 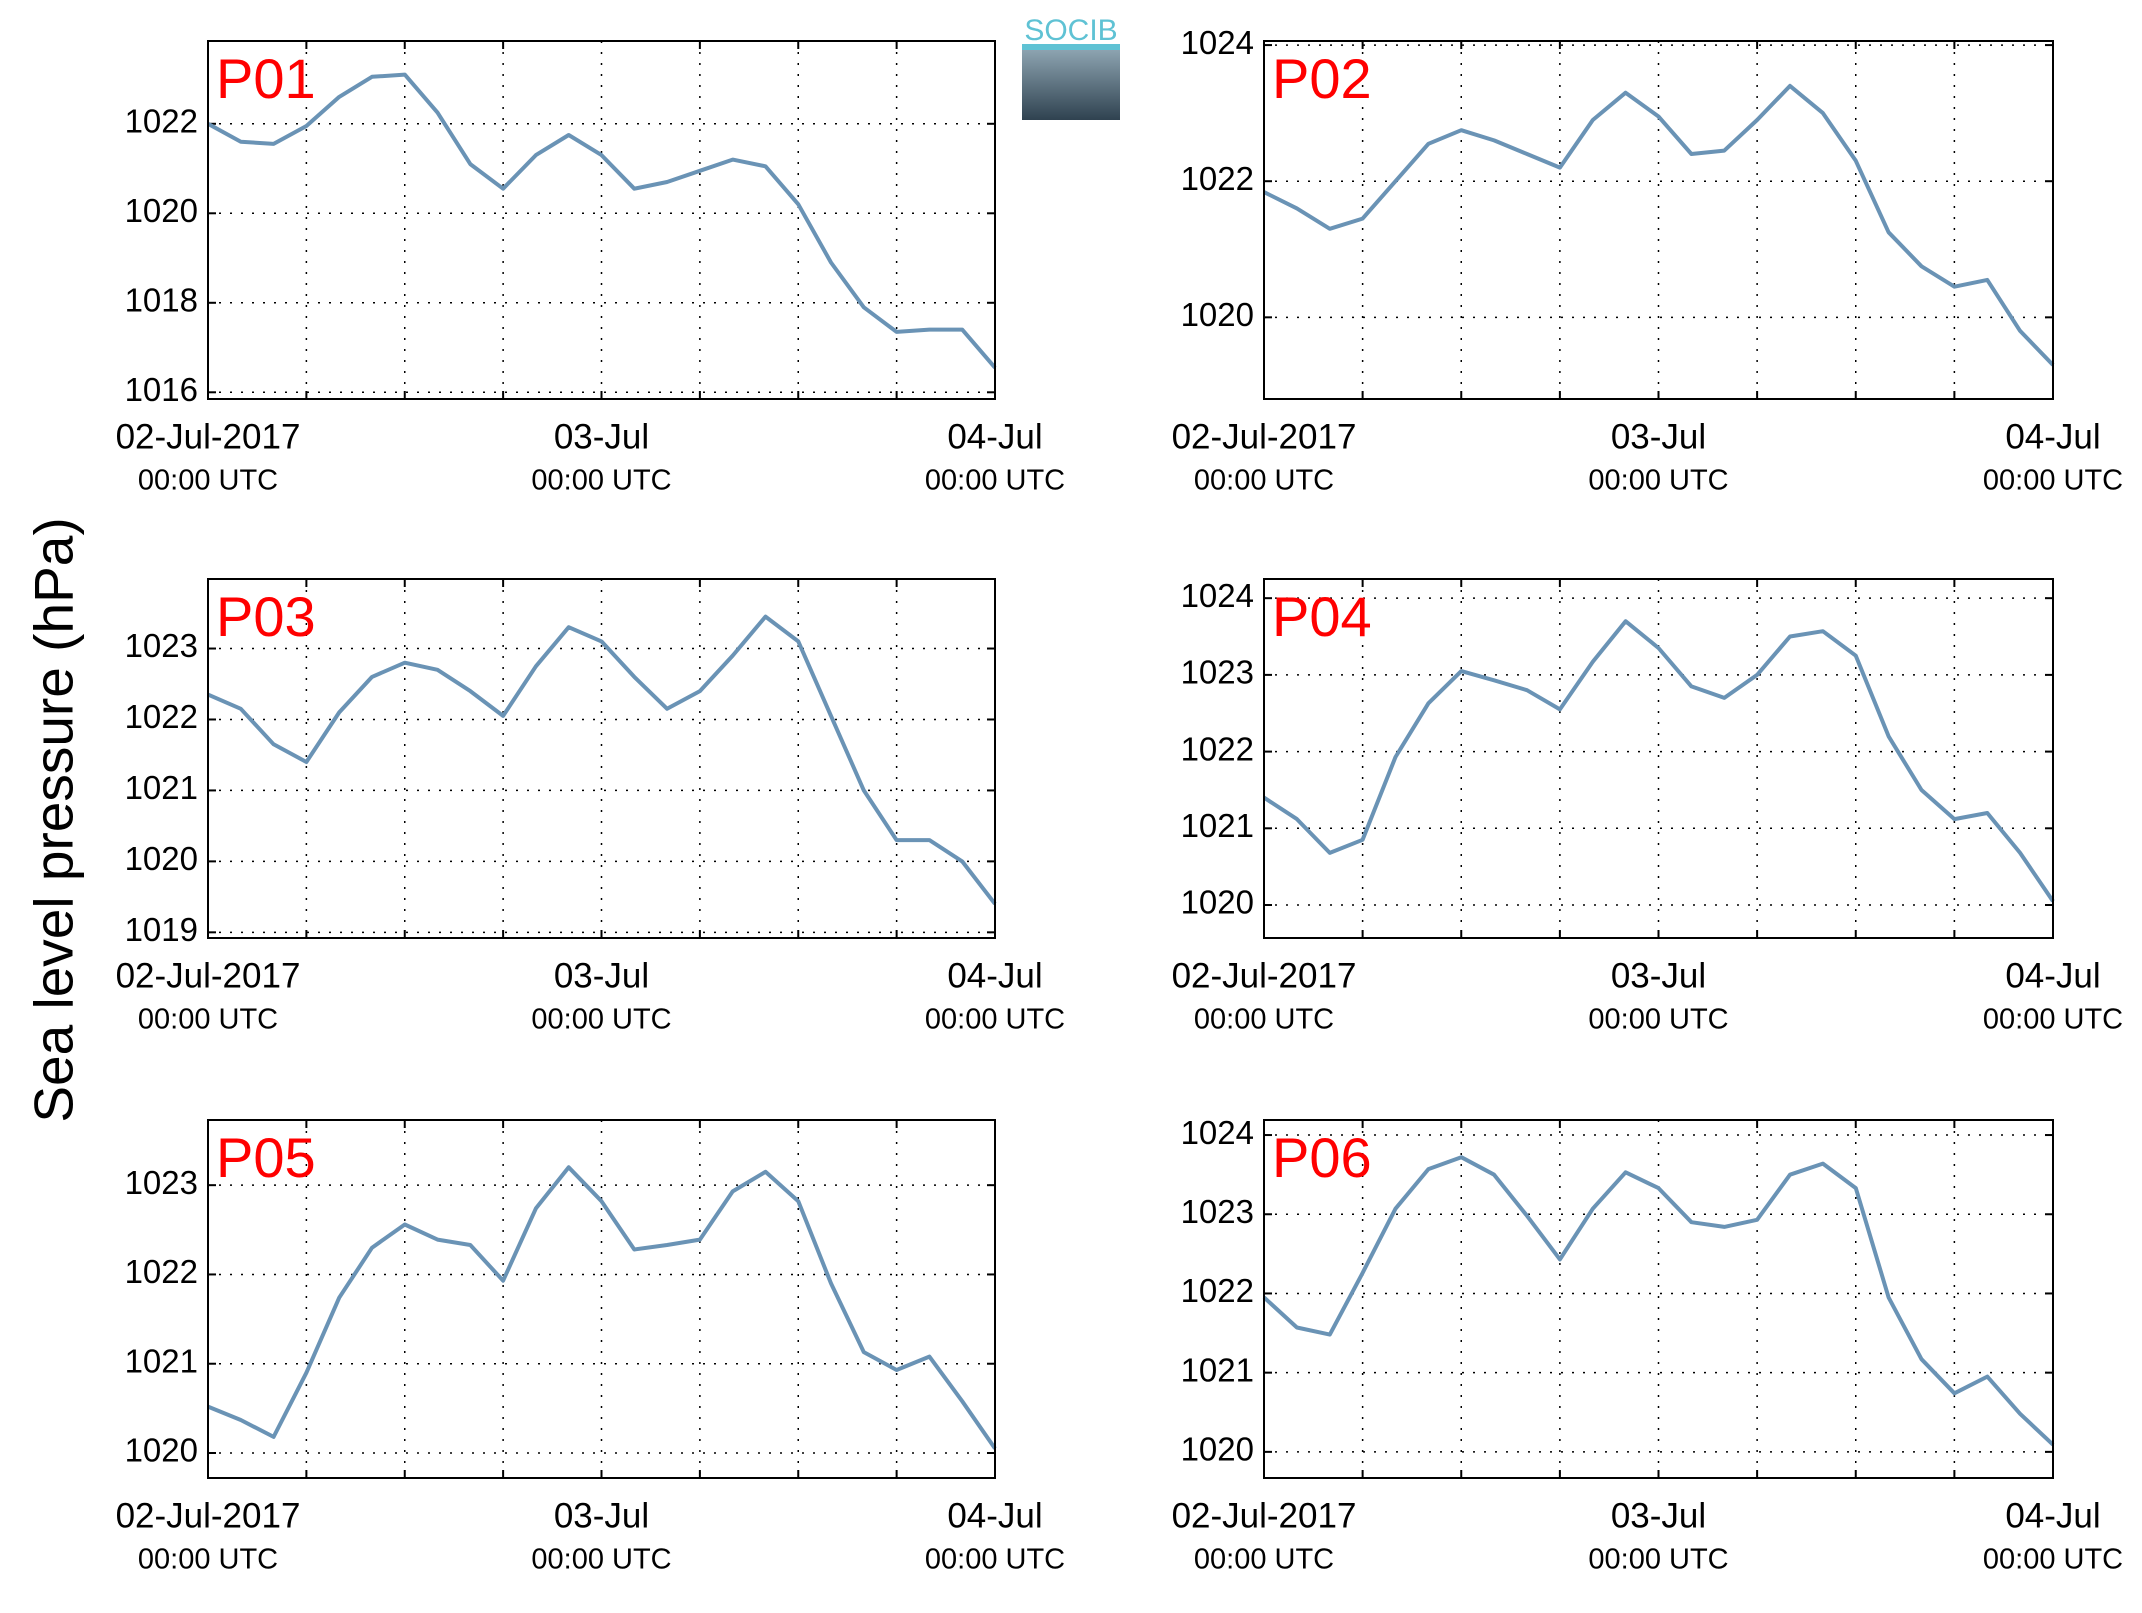 I want to click on panel-title: P05, so click(x=266, y=1157).